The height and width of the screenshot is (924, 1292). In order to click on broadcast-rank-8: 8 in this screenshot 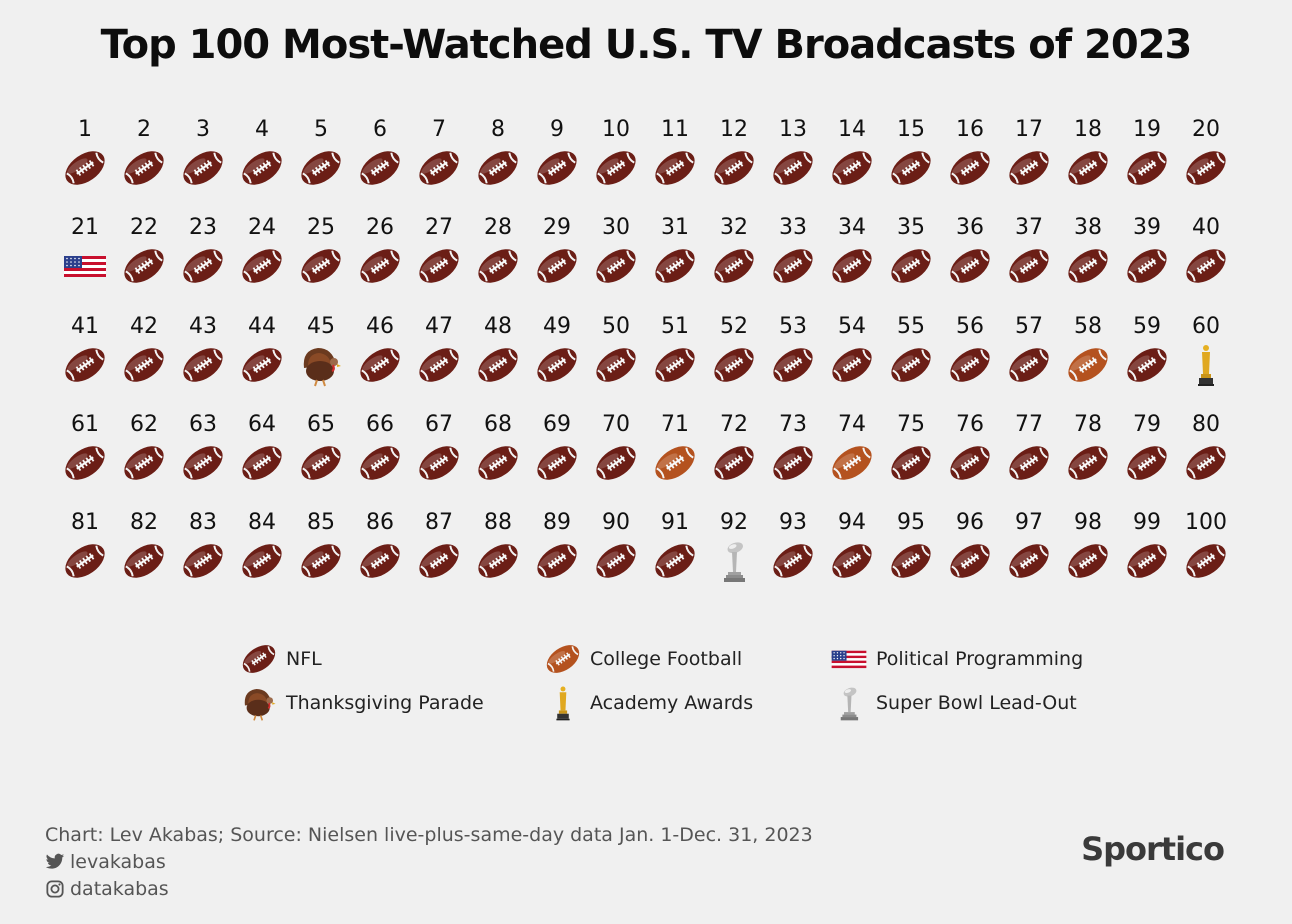, I will do `click(498, 162)`.